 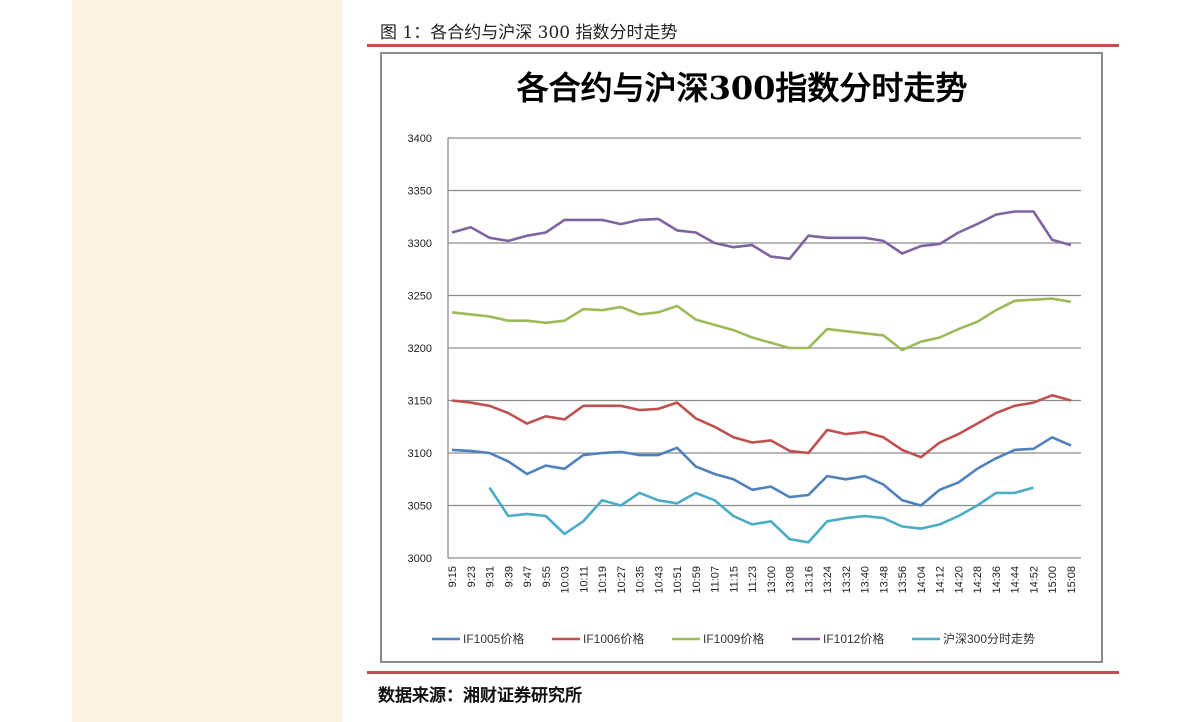 I want to click on x-tick-label: 14:44, so click(x=1016, y=580).